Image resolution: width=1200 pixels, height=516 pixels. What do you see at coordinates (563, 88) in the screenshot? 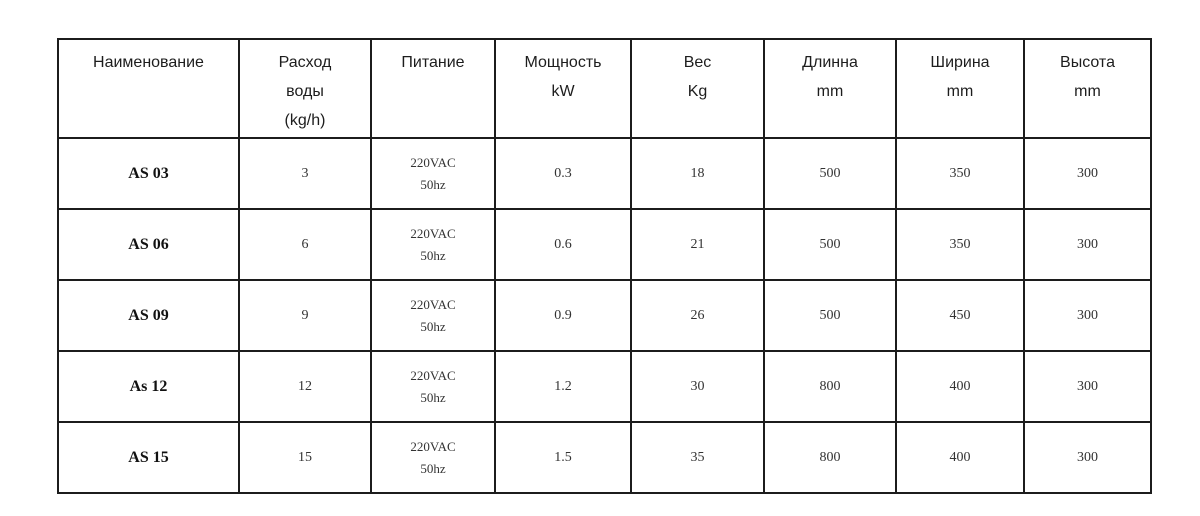
I see `column-header-power-kw: Мощность kW` at bounding box center [563, 88].